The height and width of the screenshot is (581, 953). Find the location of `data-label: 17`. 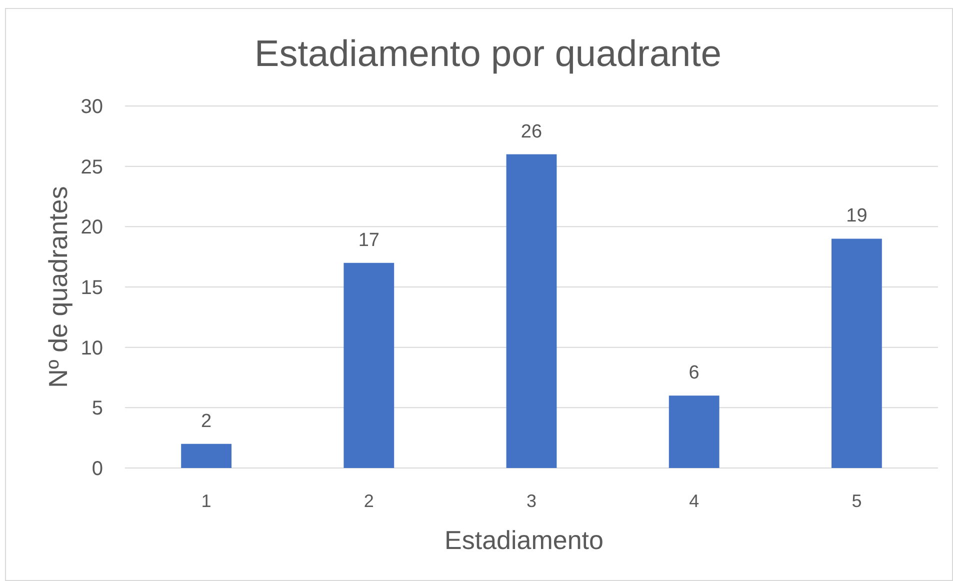

data-label: 17 is located at coordinates (369, 240).